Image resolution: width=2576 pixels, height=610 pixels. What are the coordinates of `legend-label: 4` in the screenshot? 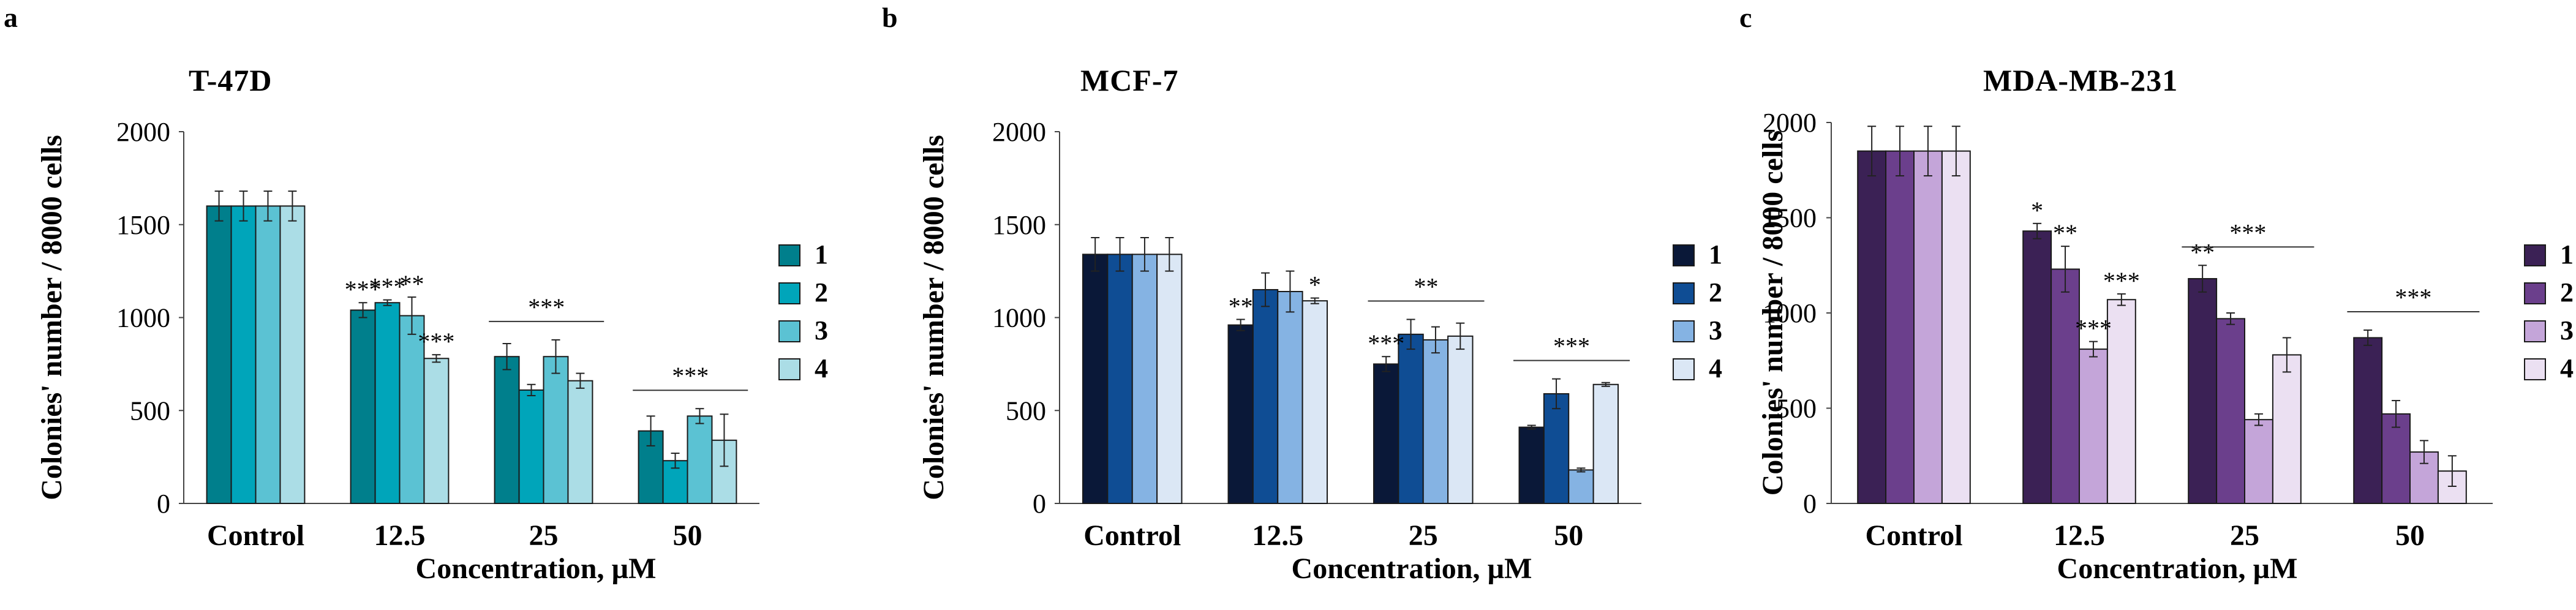 It's located at (2567, 368).